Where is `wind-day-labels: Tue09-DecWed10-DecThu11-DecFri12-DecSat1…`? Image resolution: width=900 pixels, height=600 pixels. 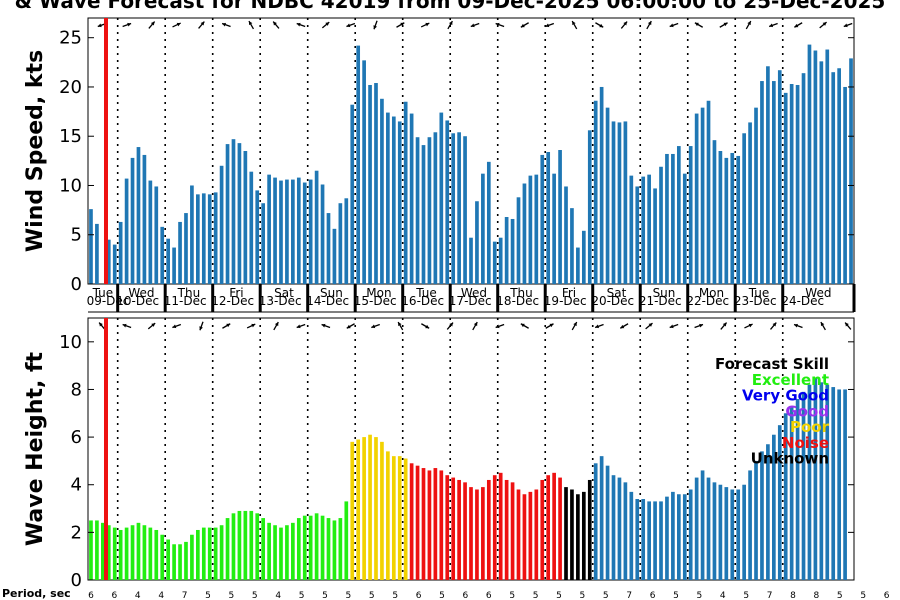 wind-day-labels: Tue09-DecWed10-DecThu11-DecFri12-DecSat1… is located at coordinates (471, 298).